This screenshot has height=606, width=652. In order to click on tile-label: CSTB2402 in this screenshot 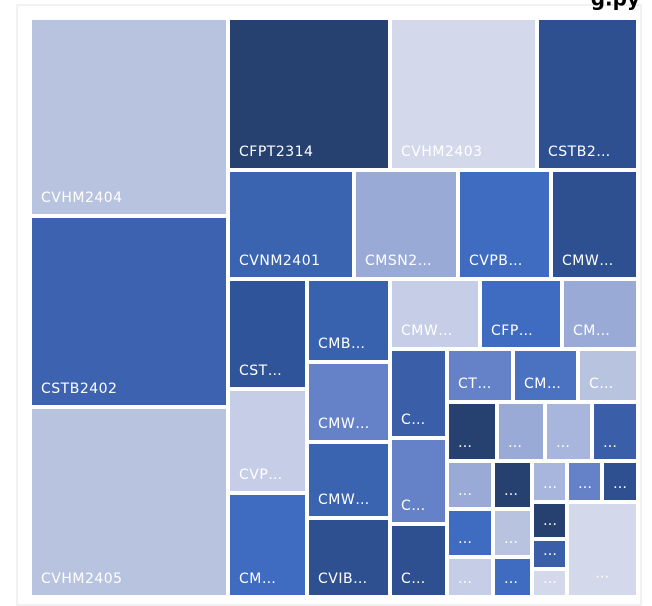, I will do `click(79, 389)`.